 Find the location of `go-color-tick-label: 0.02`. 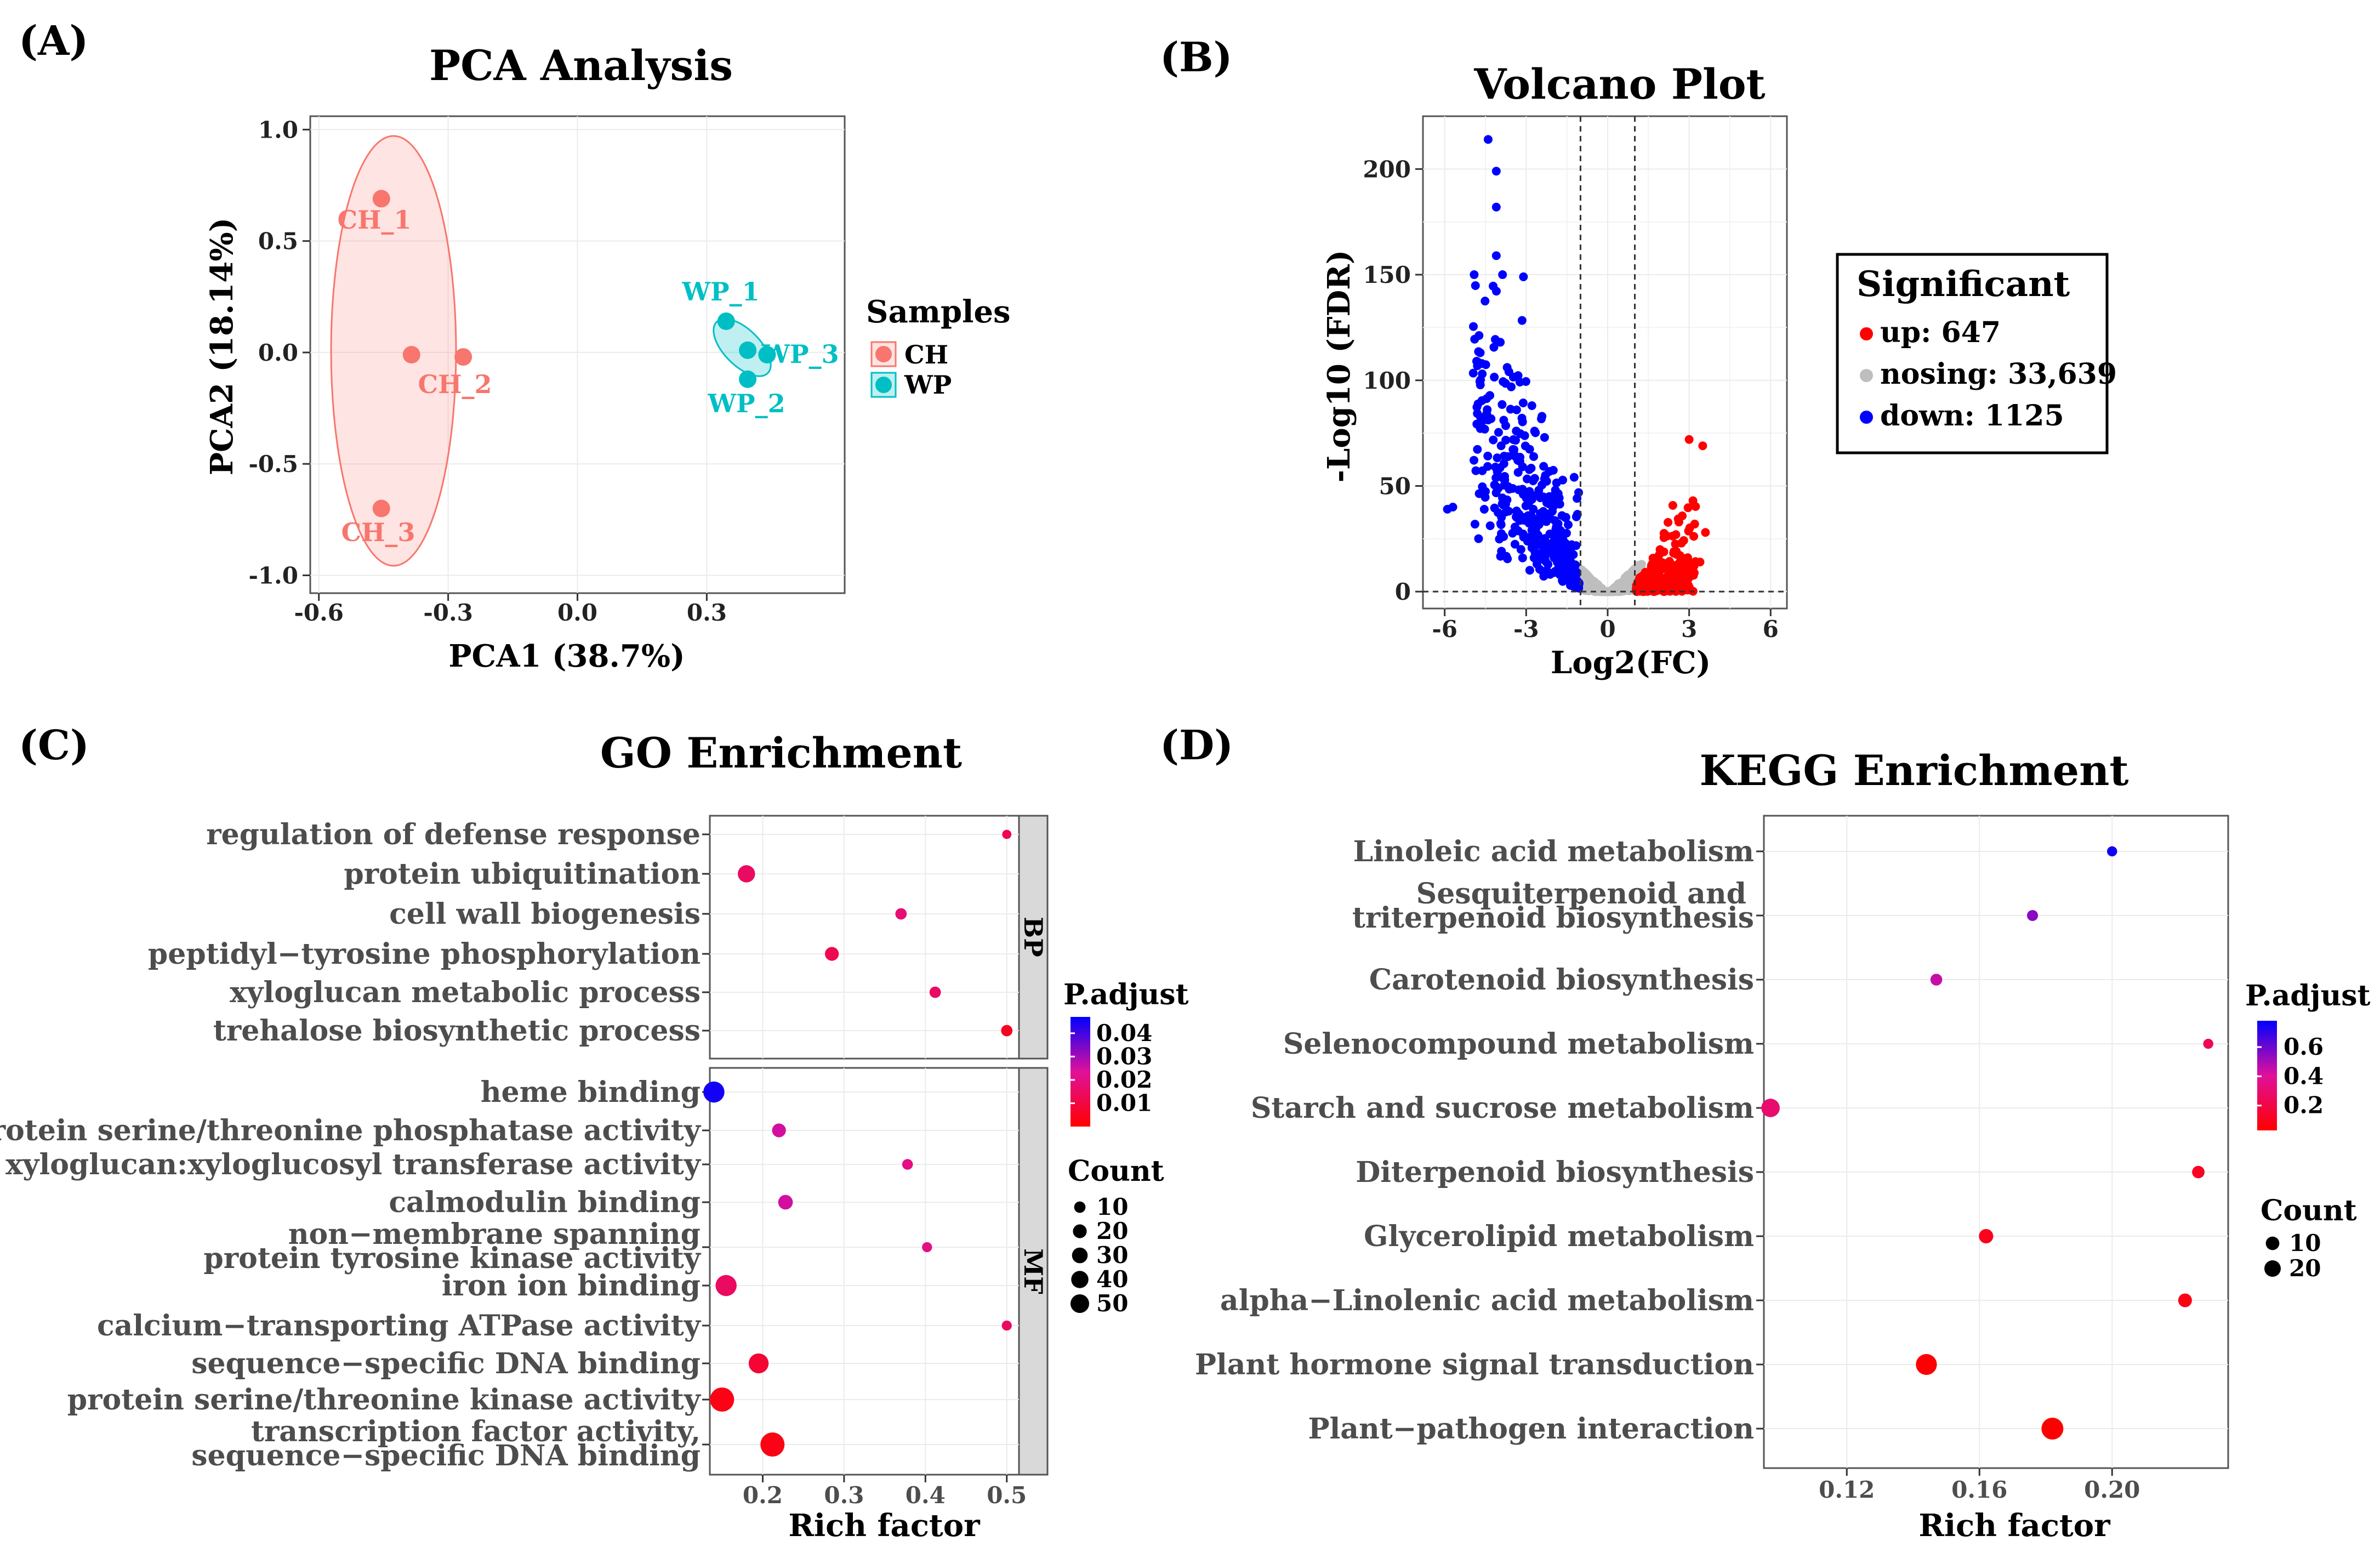

go-color-tick-label: 0.02 is located at coordinates (1124, 1079).